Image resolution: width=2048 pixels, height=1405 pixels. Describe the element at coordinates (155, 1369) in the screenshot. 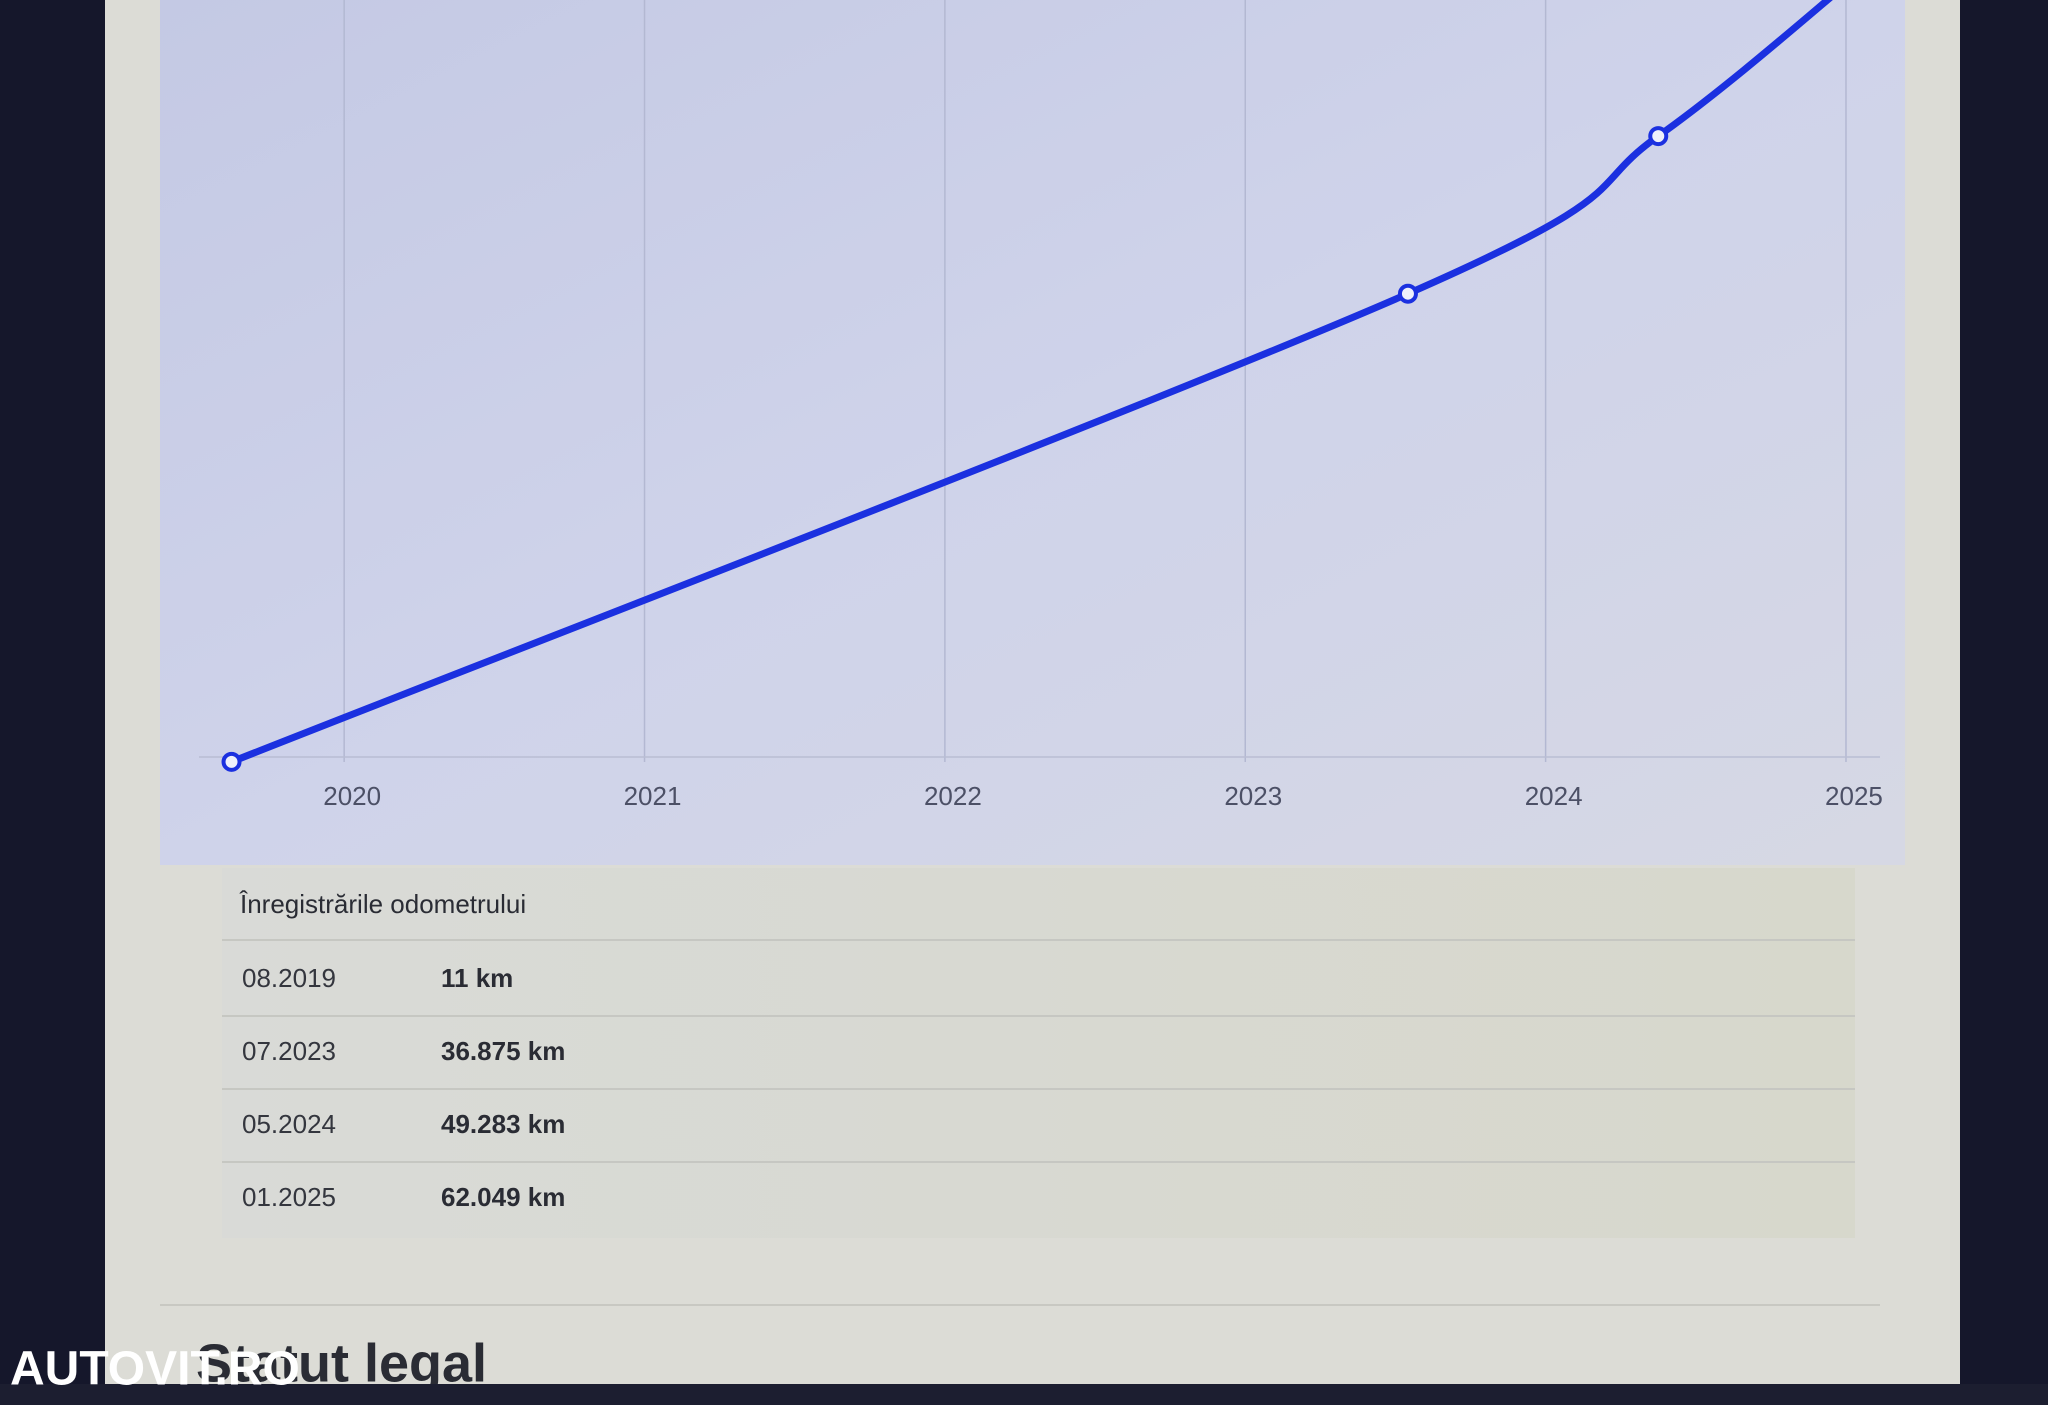

I see `watermark: AUTOVIT.RO` at that location.